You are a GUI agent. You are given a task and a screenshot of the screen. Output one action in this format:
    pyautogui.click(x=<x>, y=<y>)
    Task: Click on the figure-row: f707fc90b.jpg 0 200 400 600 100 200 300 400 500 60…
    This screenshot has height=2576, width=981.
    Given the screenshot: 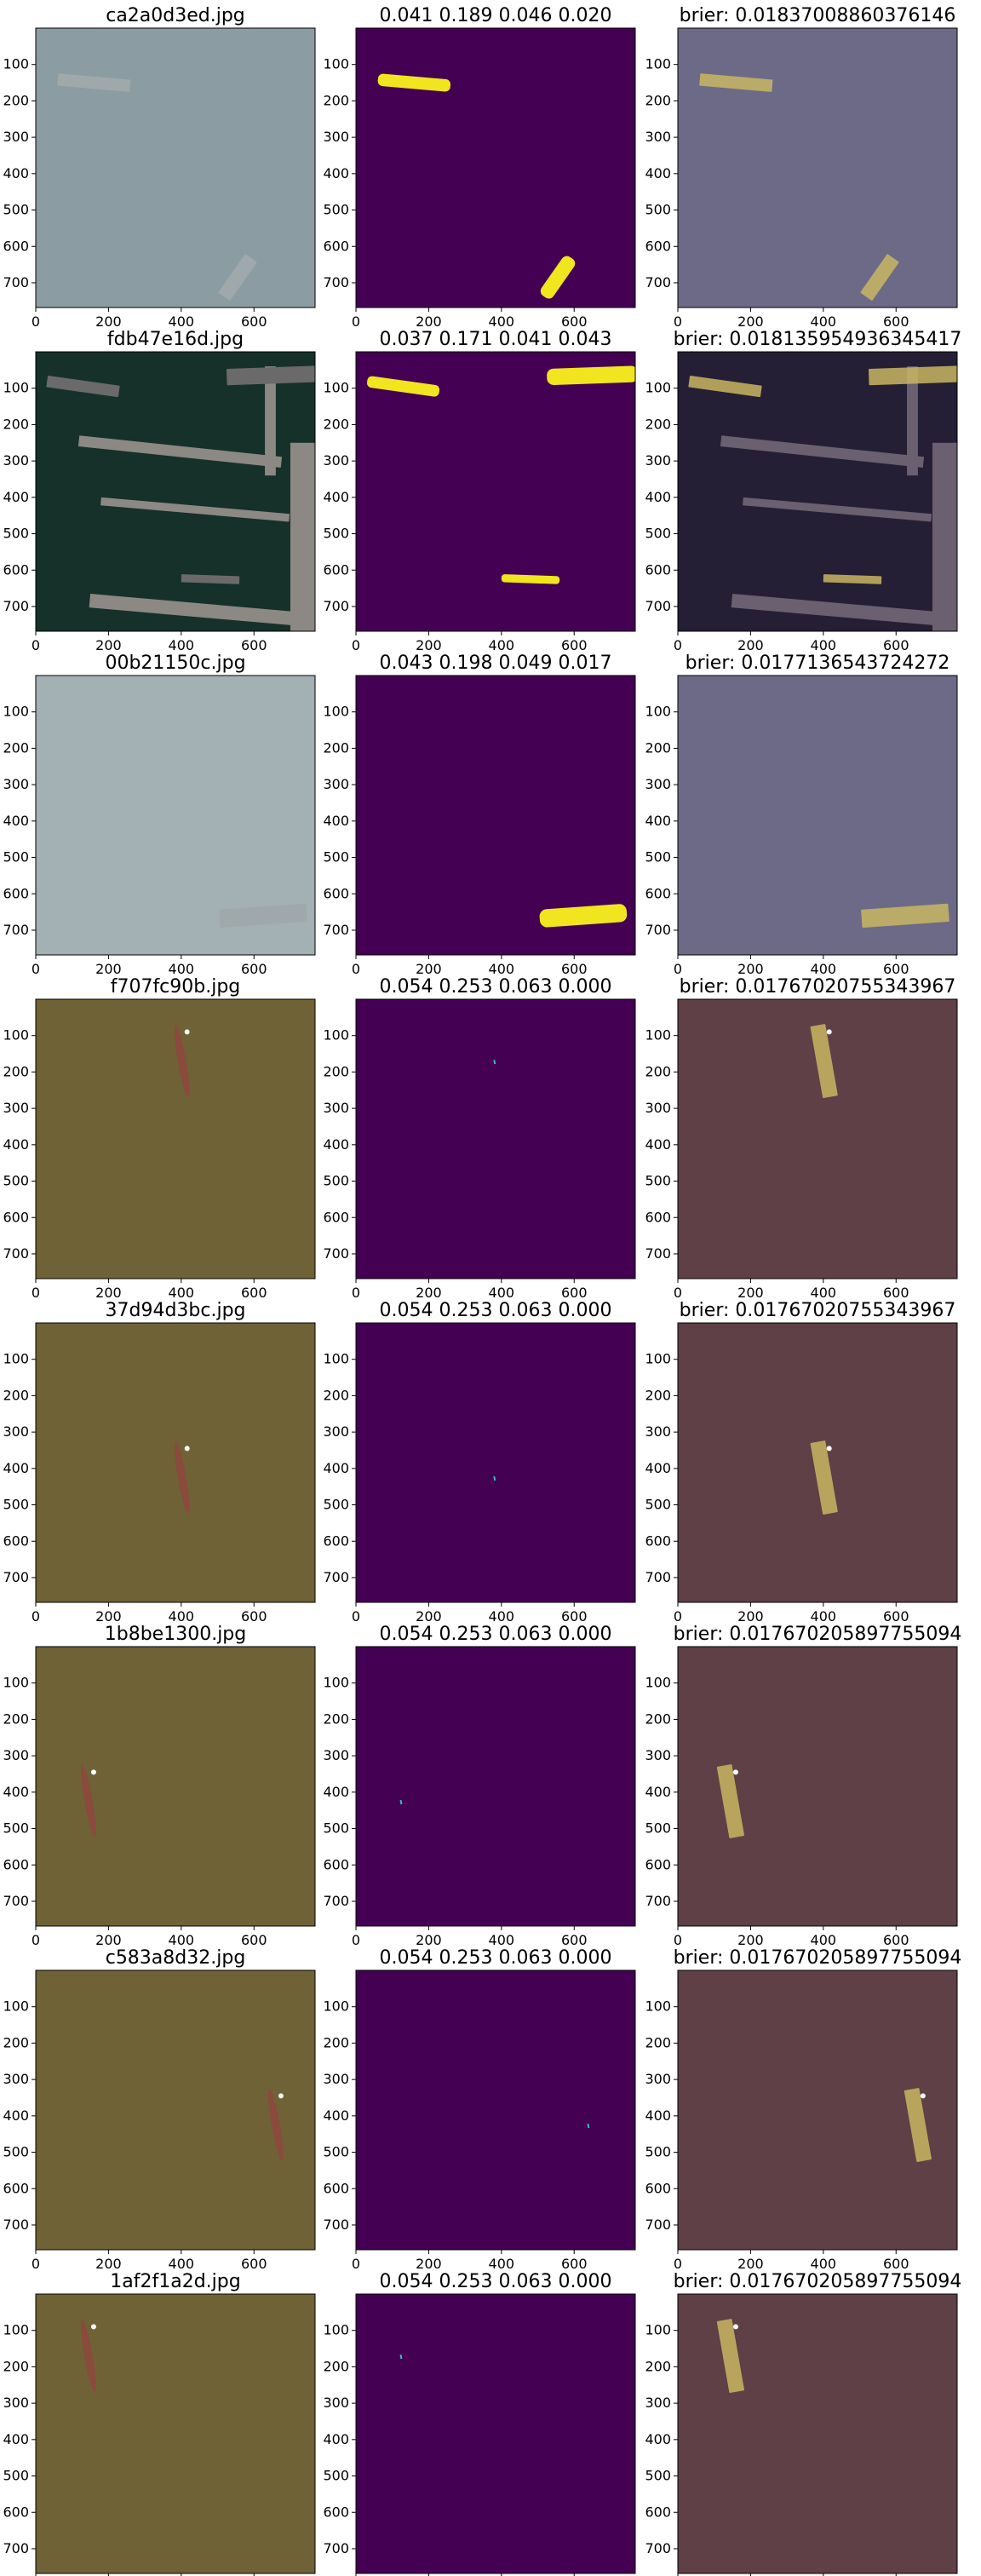 What is the action you would take?
    pyautogui.click(x=480, y=1139)
    